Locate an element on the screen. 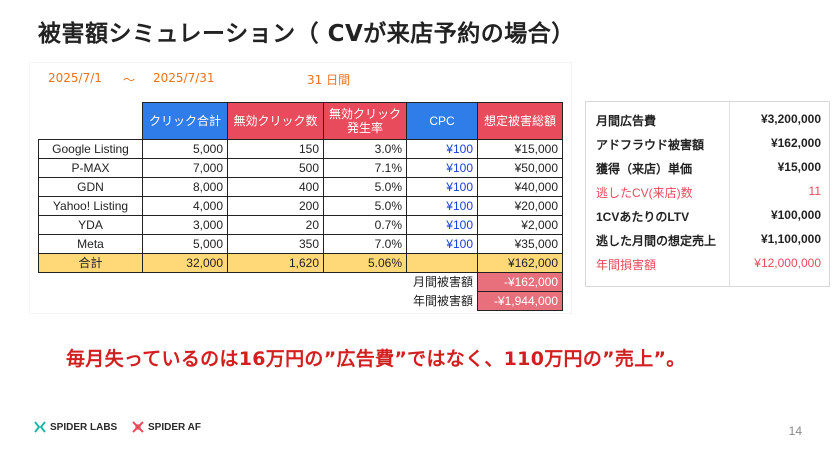 This screenshot has width=840, height=461. spider-labs-logo: SPIDER LABS is located at coordinates (75, 427).